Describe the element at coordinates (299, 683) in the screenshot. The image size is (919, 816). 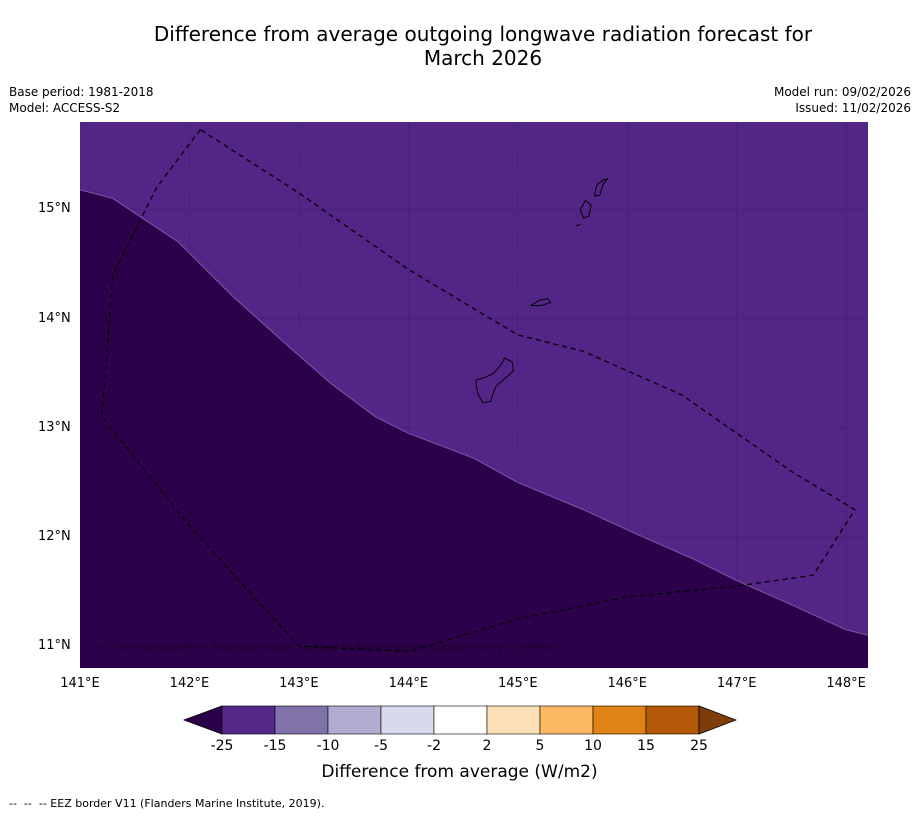
I see `lon-tick: 143°E` at that location.